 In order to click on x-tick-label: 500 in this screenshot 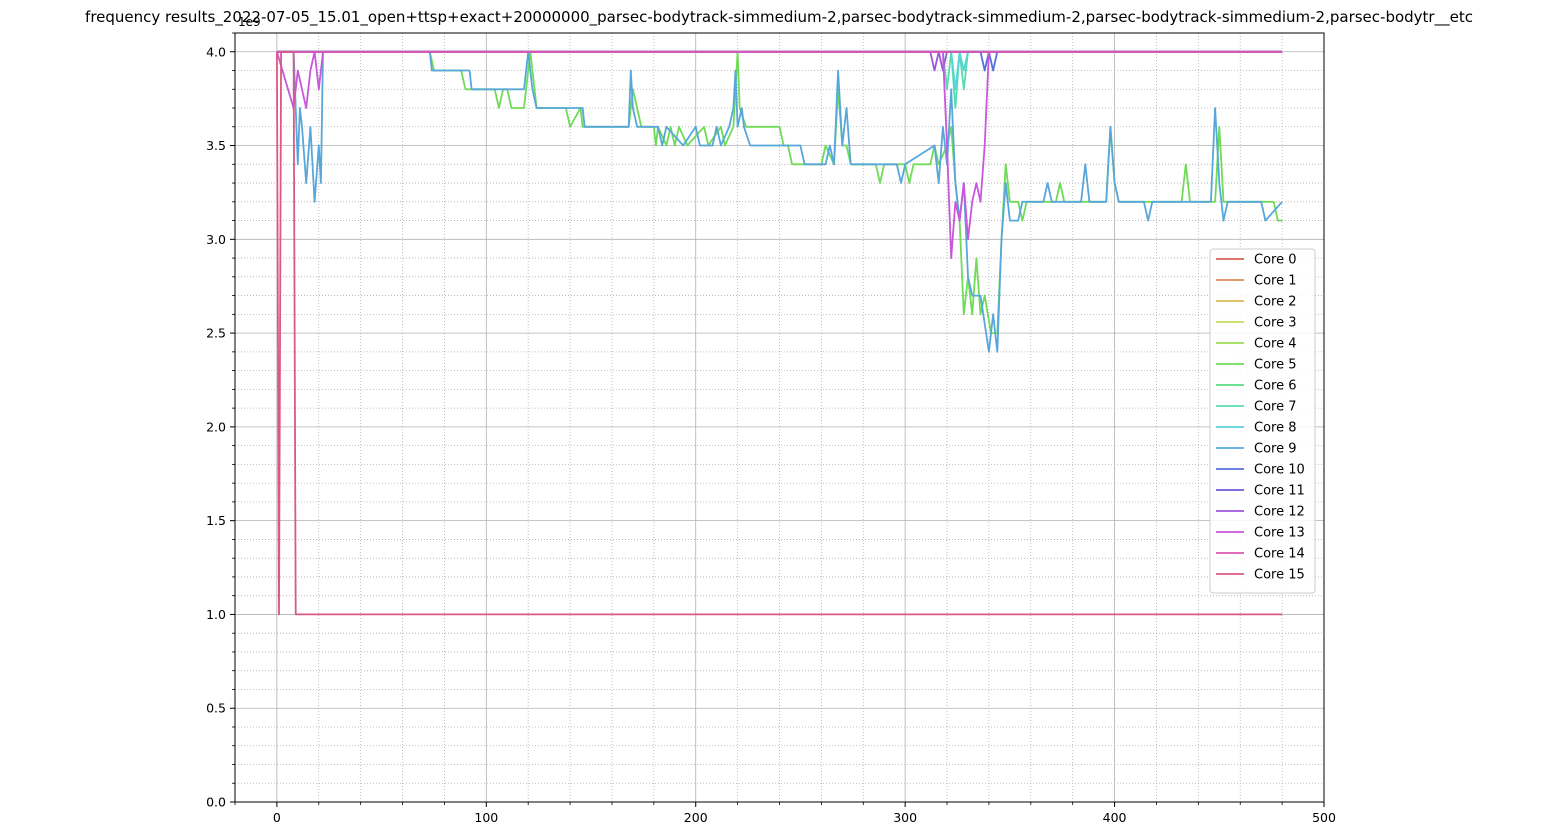, I will do `click(1324, 817)`.